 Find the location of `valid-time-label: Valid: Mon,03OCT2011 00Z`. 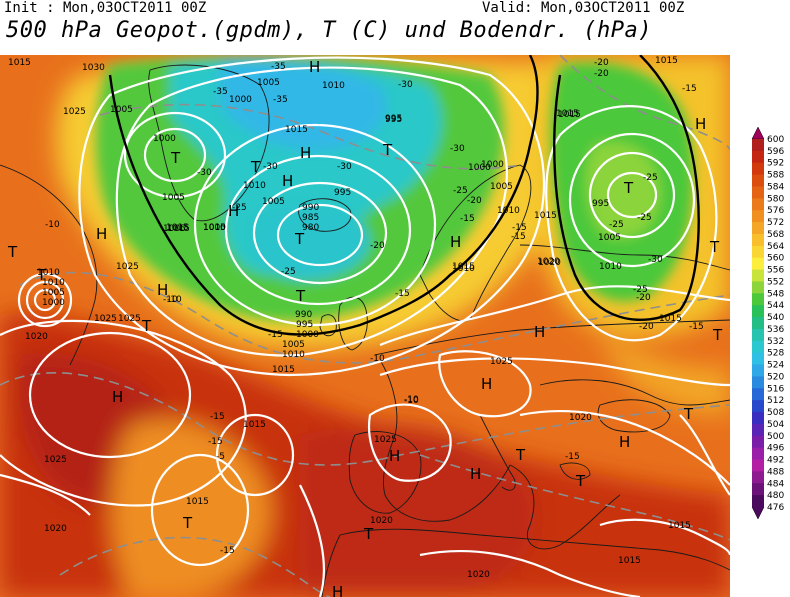

valid-time-label: Valid: Mon,03OCT2011 00Z is located at coordinates (583, 8).